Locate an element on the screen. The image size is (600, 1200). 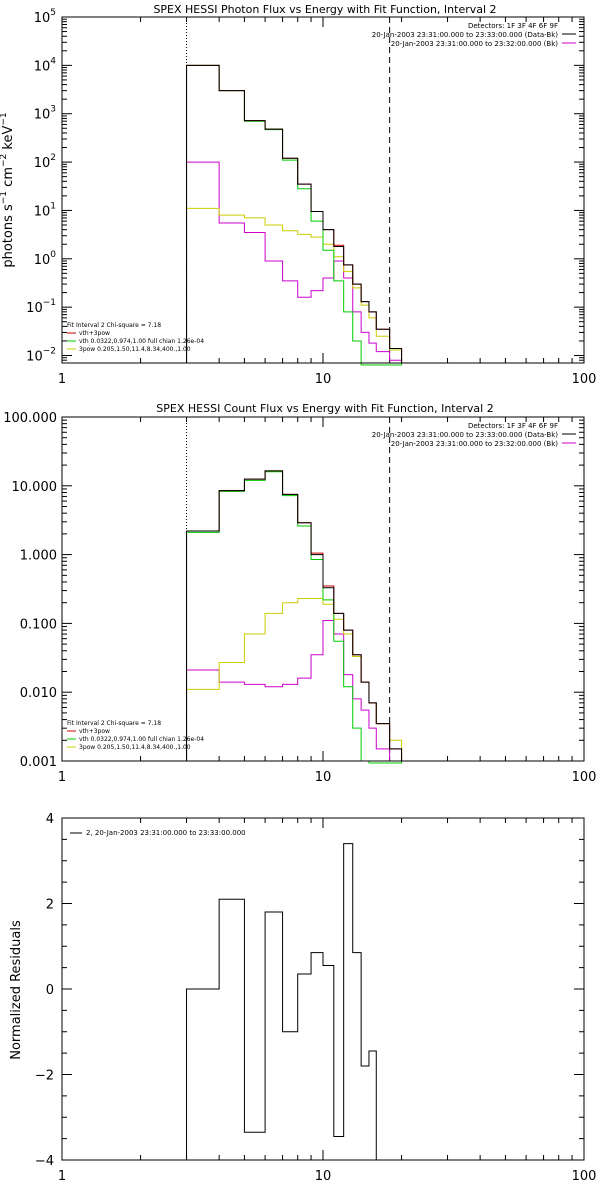
residuals-y-axis-label: Normalized Residuals is located at coordinates (16, 990).